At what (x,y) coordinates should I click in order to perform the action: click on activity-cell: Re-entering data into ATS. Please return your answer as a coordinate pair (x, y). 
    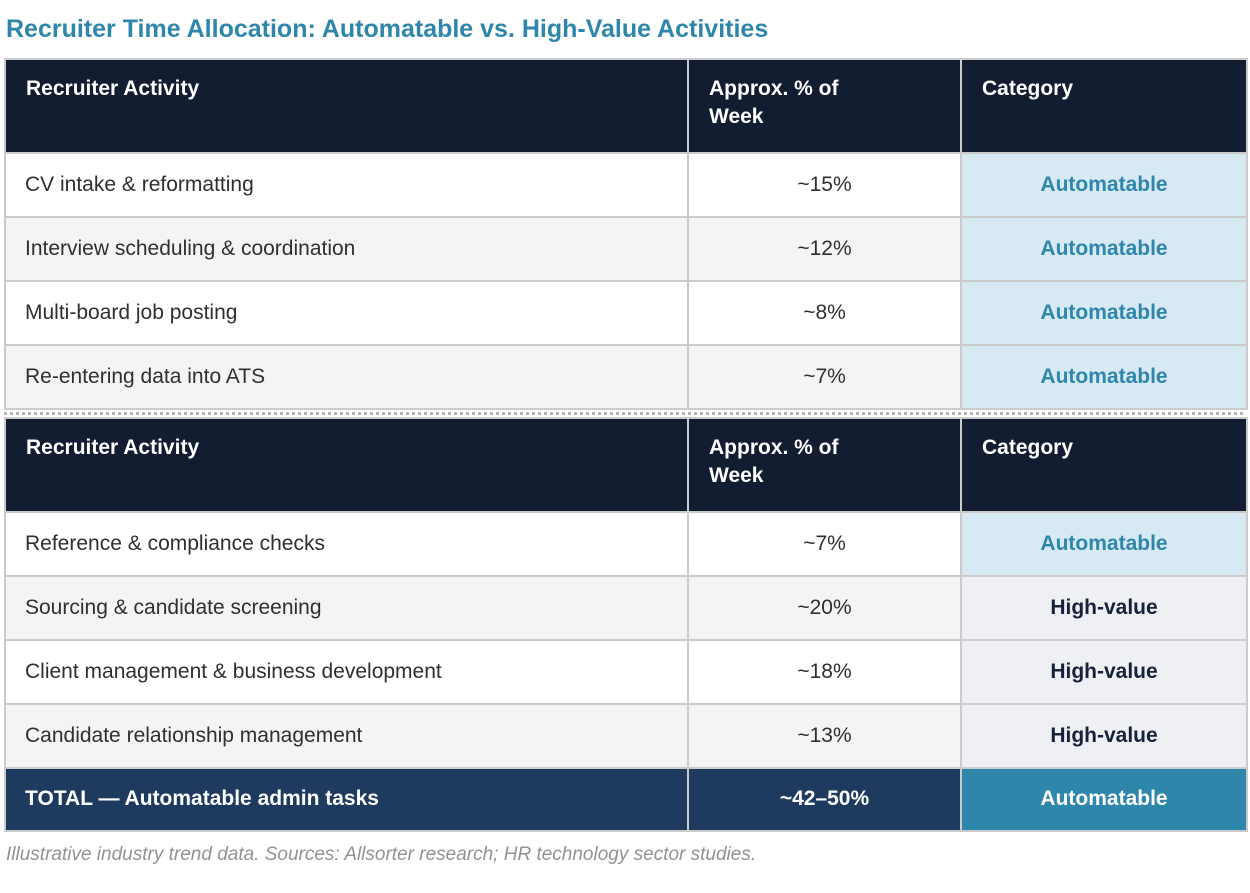
    Looking at the image, I should click on (346, 376).